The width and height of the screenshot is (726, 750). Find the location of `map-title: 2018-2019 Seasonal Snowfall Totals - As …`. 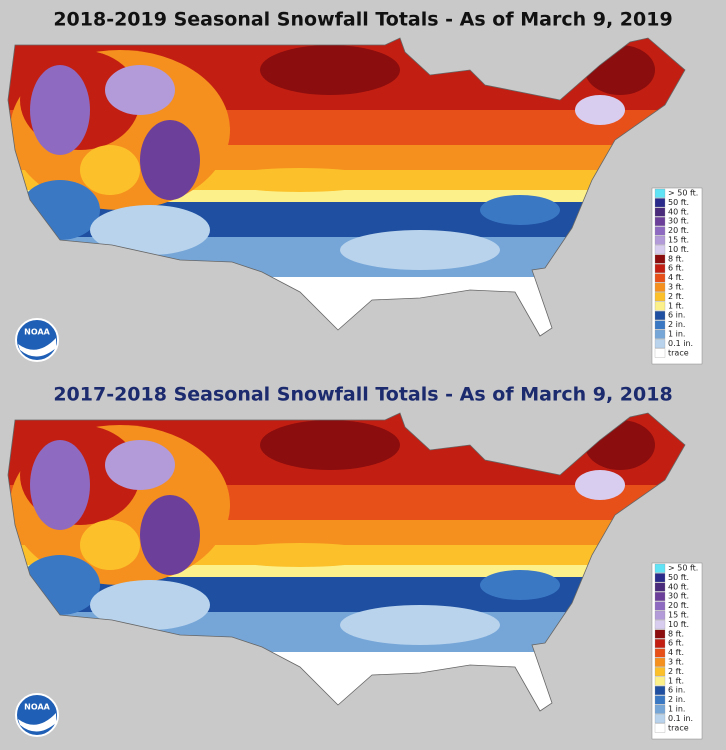

map-title: 2018-2019 Seasonal Snowfall Totals - As … is located at coordinates (362, 20).